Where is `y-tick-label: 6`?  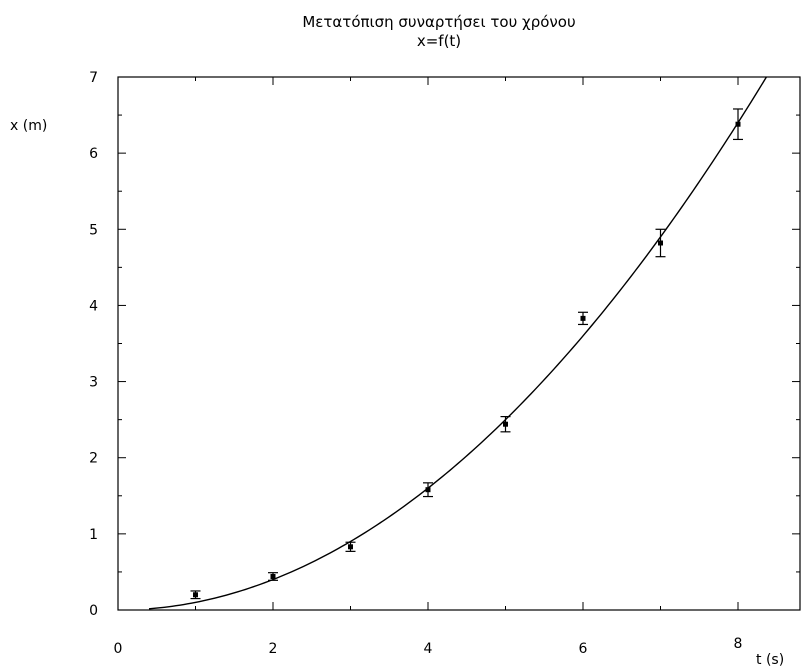
y-tick-label: 6 is located at coordinates (93, 154).